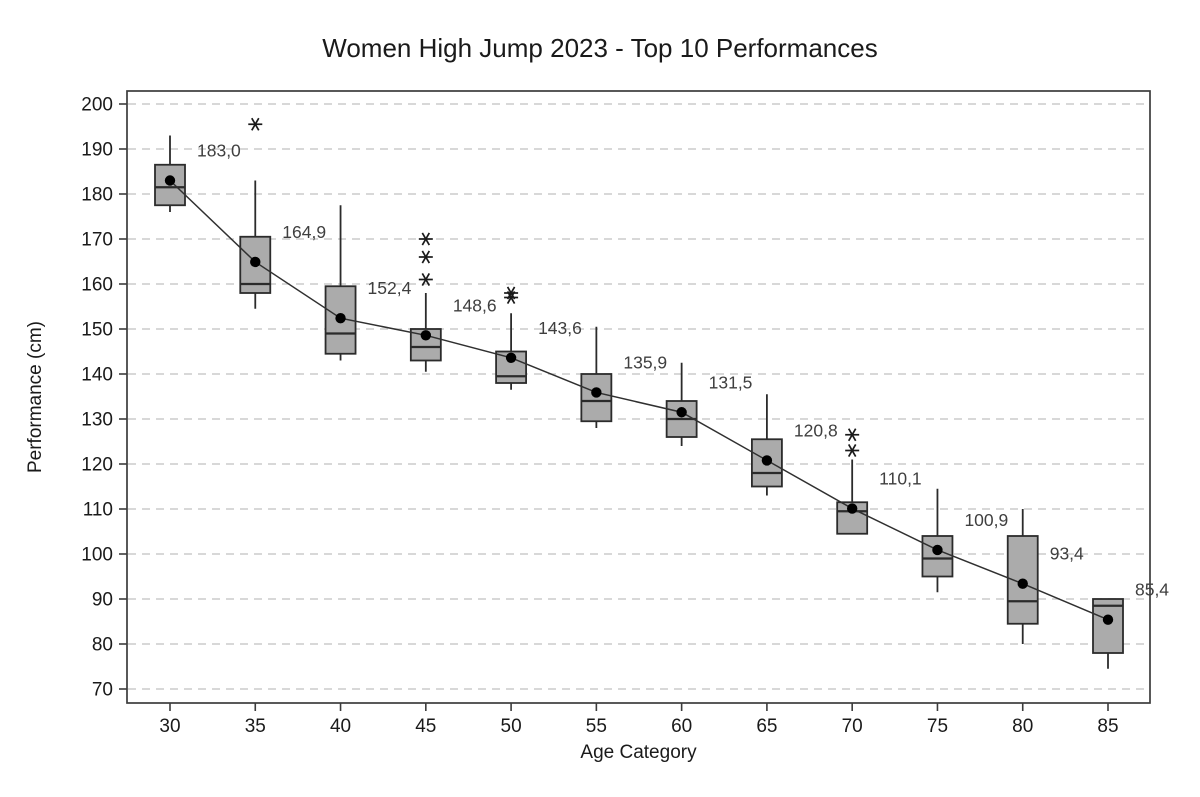  What do you see at coordinates (97, 285) in the screenshot?
I see `y-tick-label: 160` at bounding box center [97, 285].